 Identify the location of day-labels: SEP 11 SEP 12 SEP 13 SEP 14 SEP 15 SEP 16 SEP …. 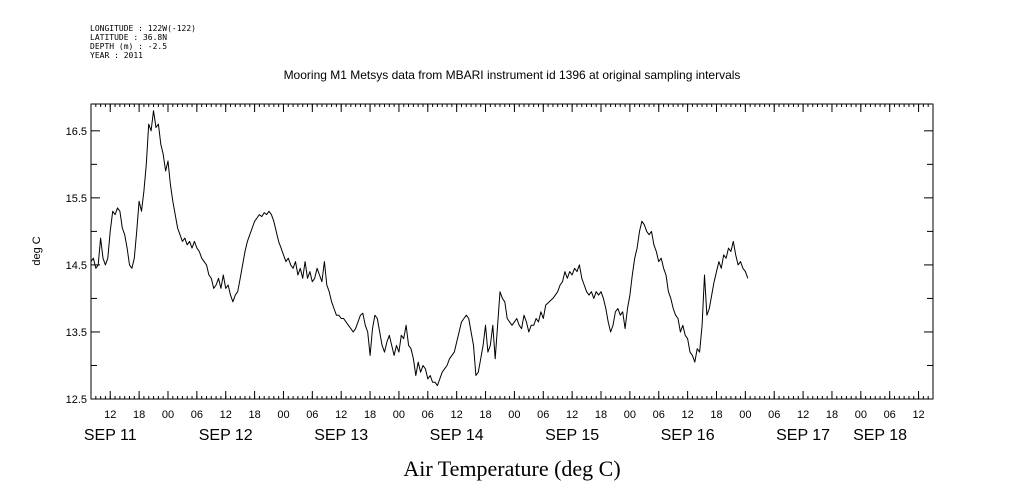
(495, 435).